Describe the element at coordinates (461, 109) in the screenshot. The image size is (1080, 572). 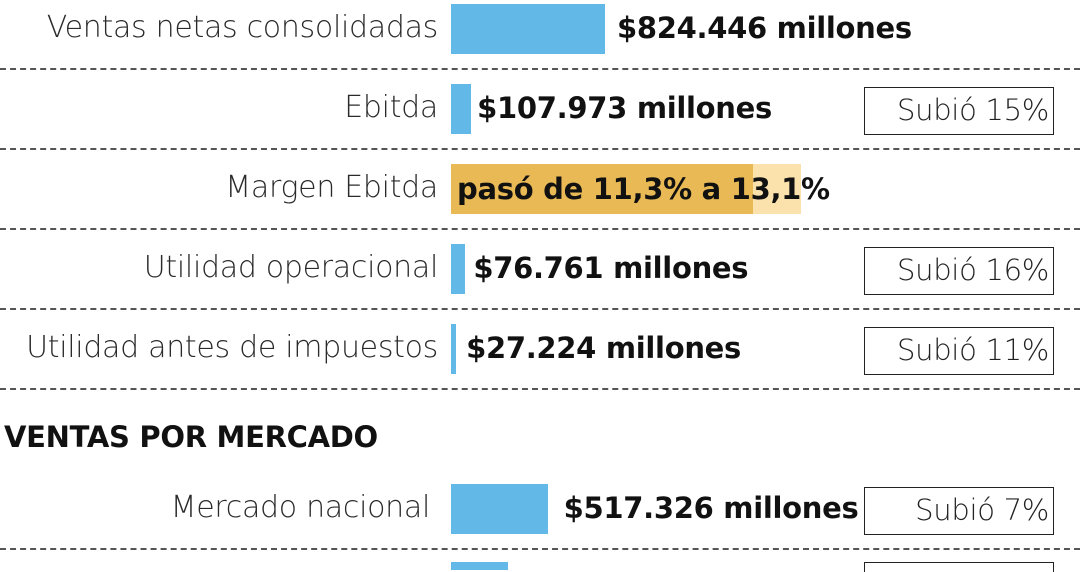
I see `bar-ebitda` at that location.